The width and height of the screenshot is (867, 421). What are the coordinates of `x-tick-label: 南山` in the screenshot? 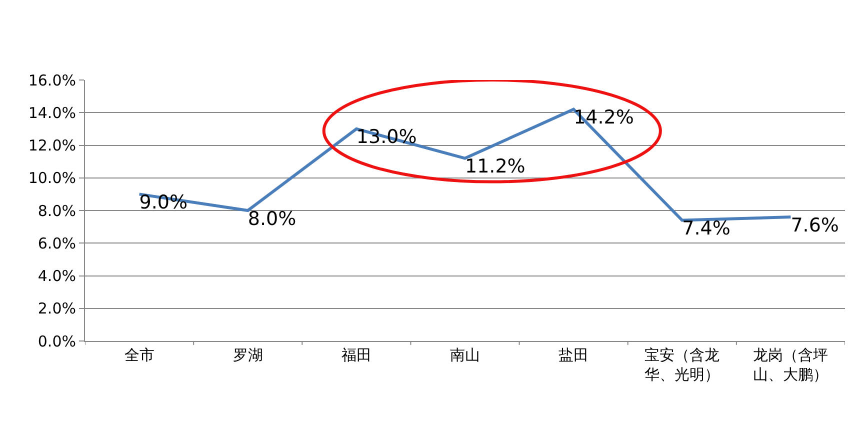 It's located at (465, 355).